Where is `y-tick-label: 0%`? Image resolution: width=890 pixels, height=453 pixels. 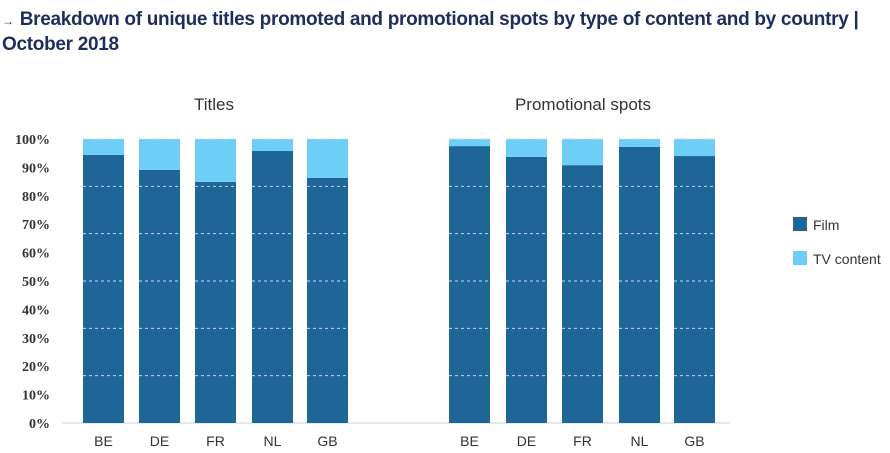
y-tick-label: 0% is located at coordinates (39, 424).